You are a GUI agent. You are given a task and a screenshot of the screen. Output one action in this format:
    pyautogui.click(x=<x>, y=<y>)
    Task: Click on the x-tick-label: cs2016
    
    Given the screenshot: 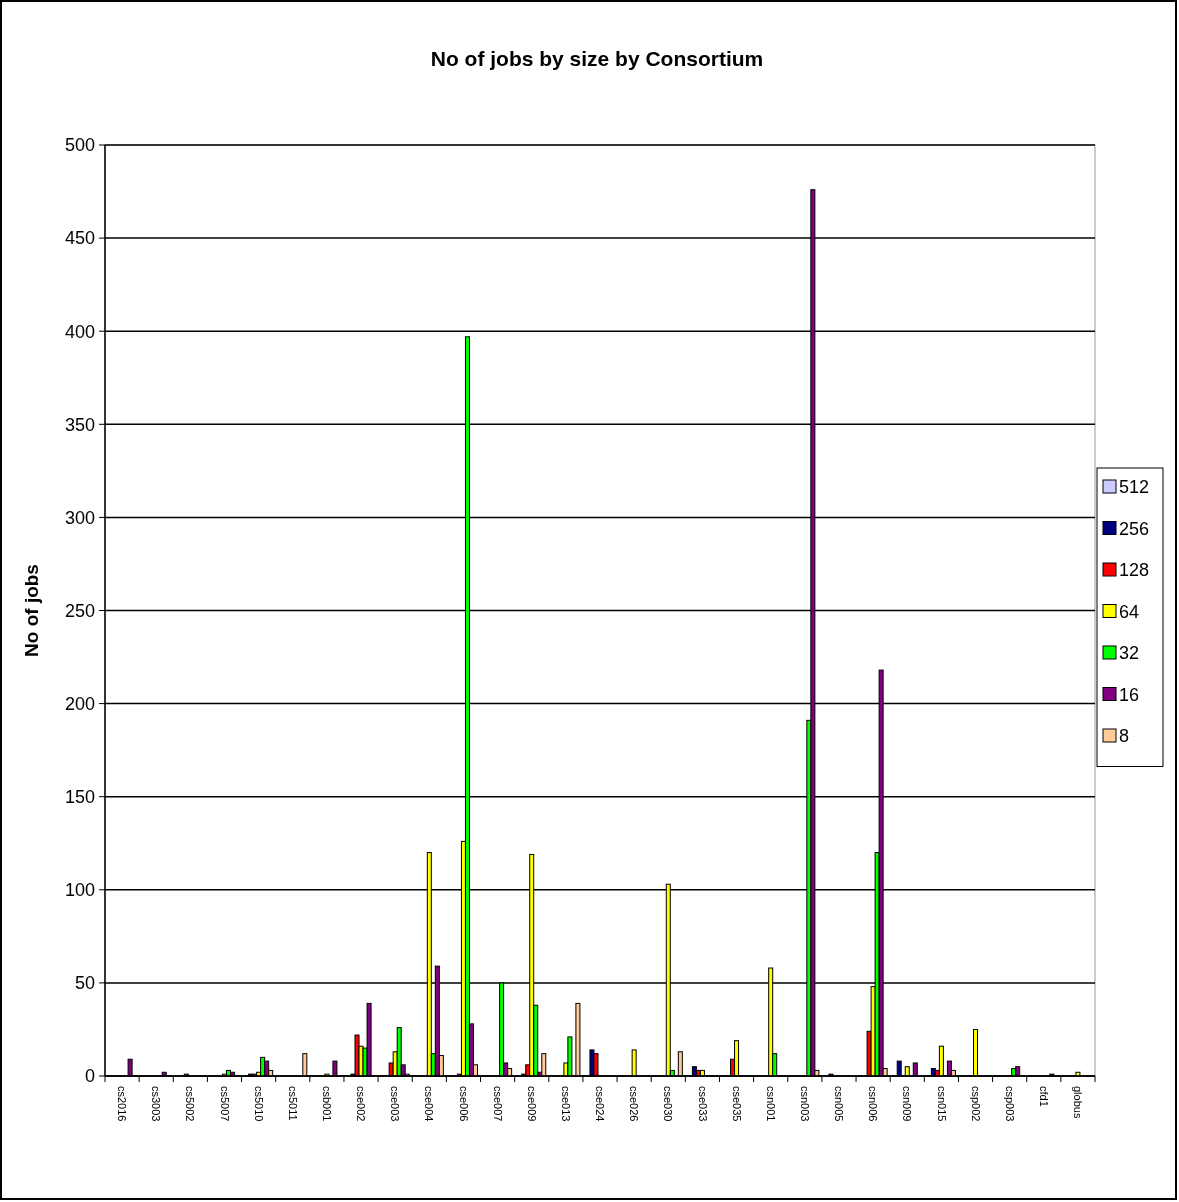 What is the action you would take?
    pyautogui.click(x=122, y=1104)
    